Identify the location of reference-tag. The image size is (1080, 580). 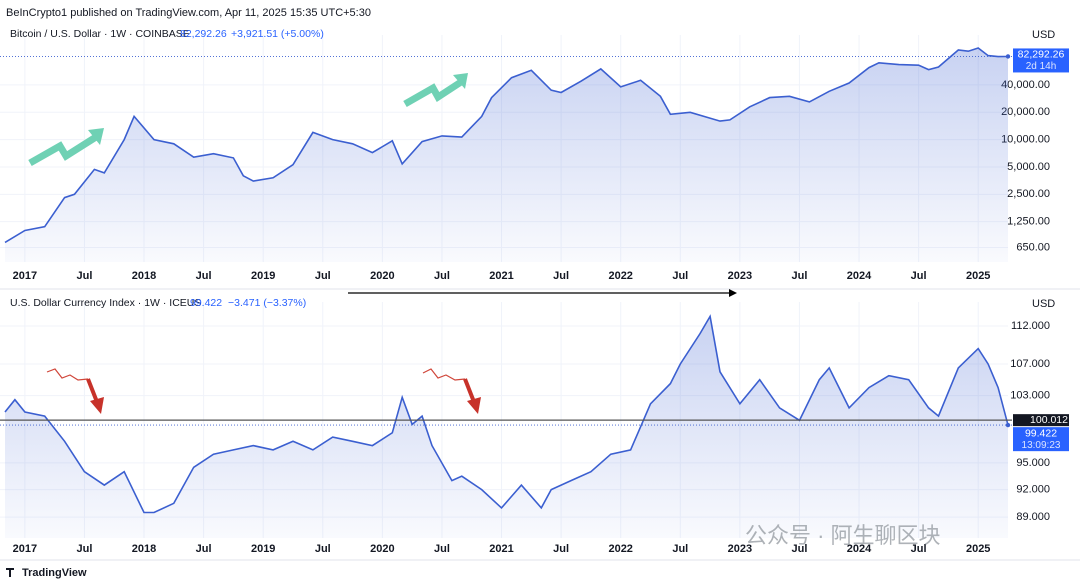
(1041, 420).